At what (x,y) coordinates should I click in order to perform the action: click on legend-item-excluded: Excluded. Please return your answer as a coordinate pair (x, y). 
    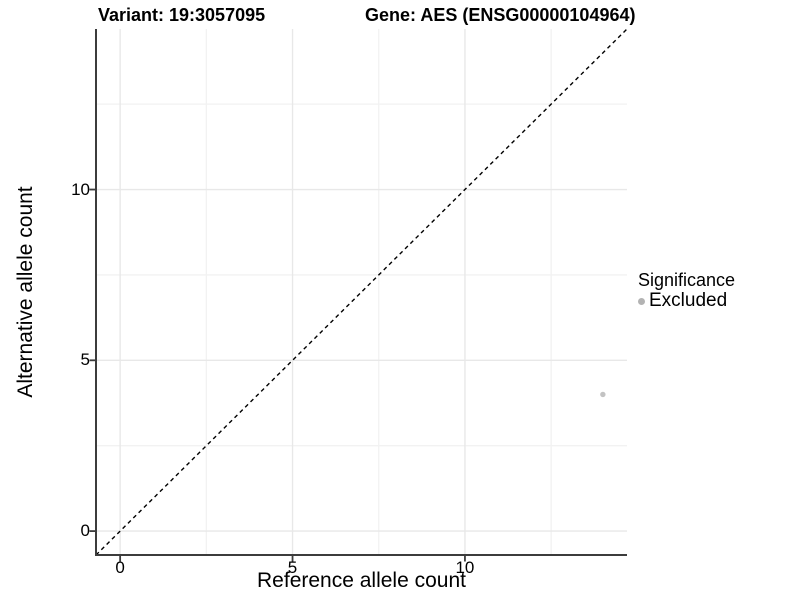
    Looking at the image, I should click on (686, 301).